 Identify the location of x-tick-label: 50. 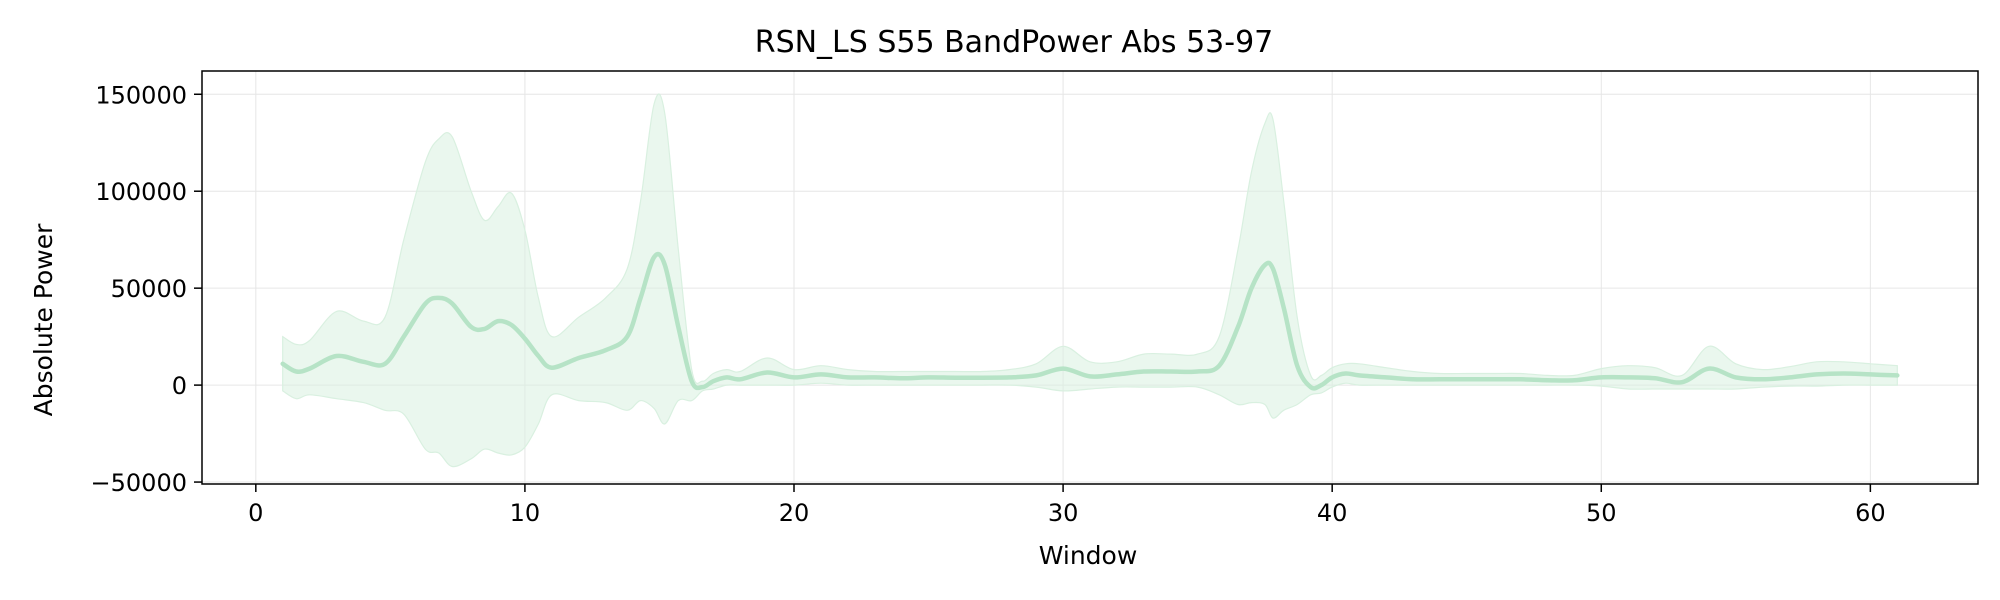
(1601, 513).